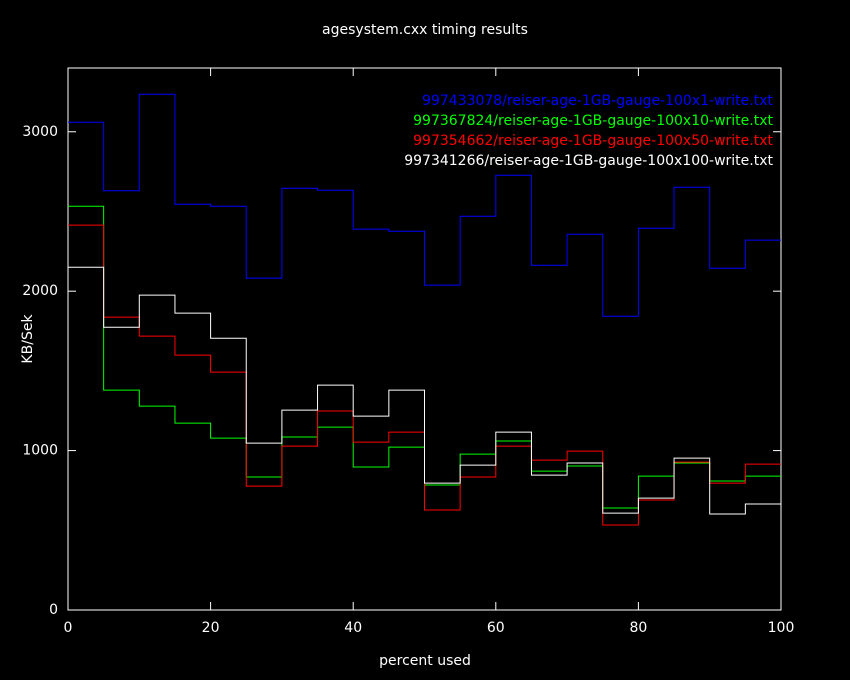  Describe the element at coordinates (28, 339) in the screenshot. I see `y-axis-label: KB/Sek` at that location.